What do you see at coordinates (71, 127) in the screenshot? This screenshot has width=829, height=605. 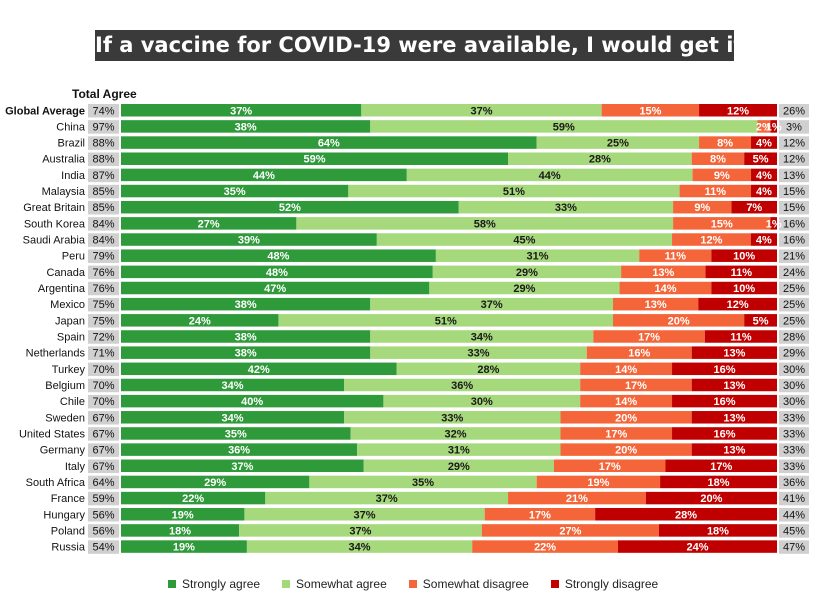 I see `category-label-china: China` at bounding box center [71, 127].